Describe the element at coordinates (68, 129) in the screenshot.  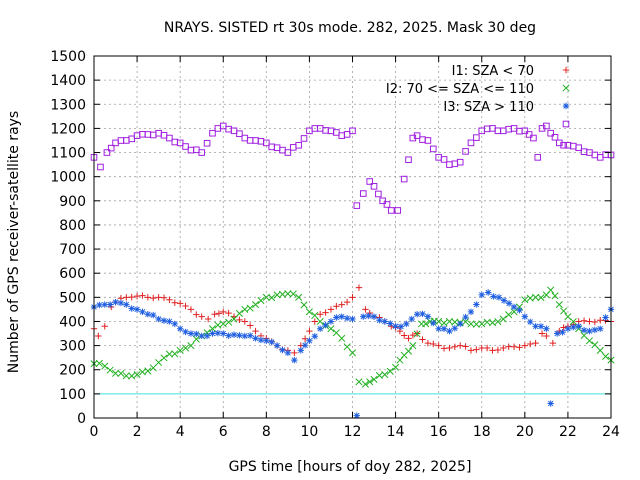
I see `y-tick-label: 1200` at that location.